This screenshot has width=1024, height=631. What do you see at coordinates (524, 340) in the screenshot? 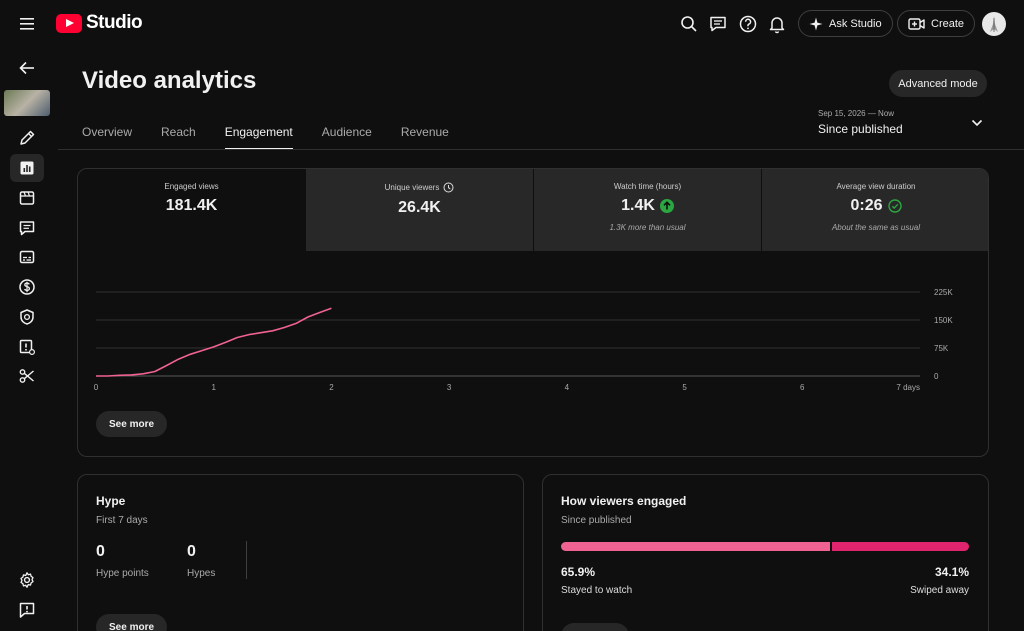
I see `engaged-views-line-chart: 225K 150K 75K 0 0 1 2 3 4 5 6 7 days` at bounding box center [524, 340].